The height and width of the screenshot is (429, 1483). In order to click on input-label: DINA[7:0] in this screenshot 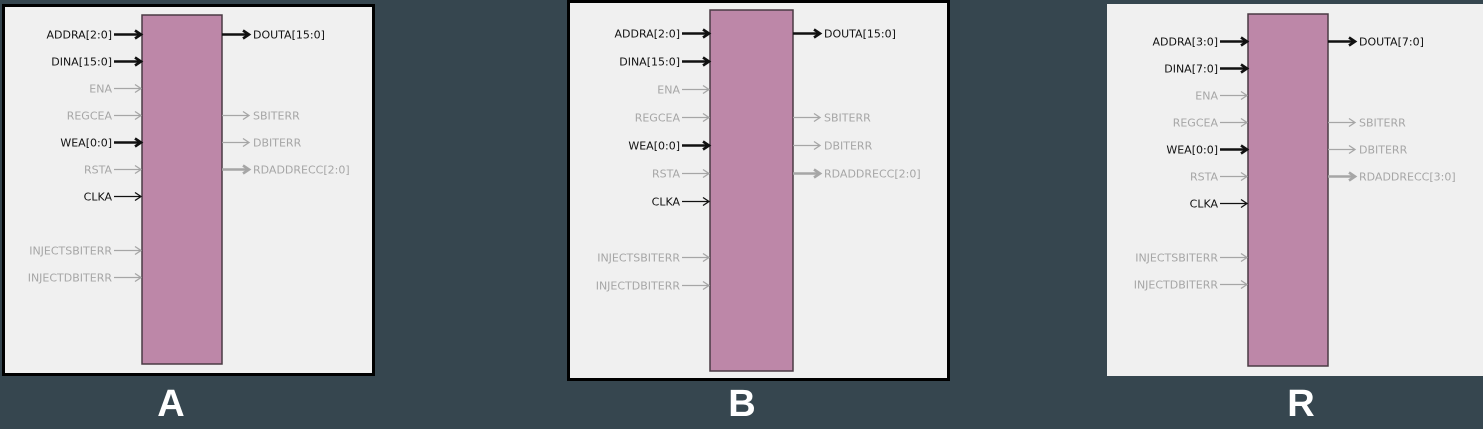, I will do `click(1191, 69)`.